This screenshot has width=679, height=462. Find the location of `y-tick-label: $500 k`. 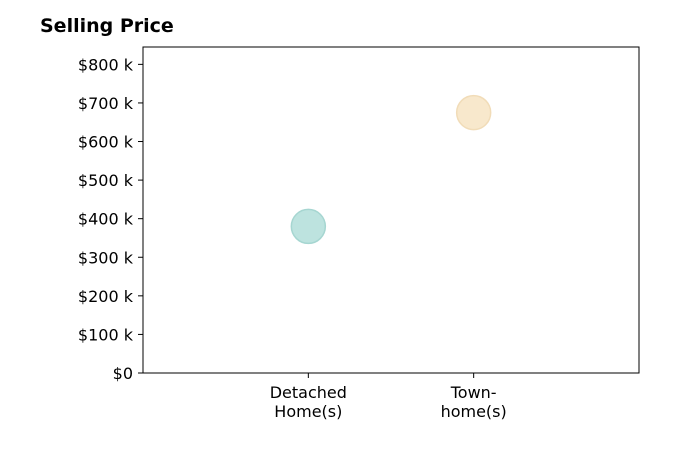

y-tick-label: $500 k is located at coordinates (106, 180).